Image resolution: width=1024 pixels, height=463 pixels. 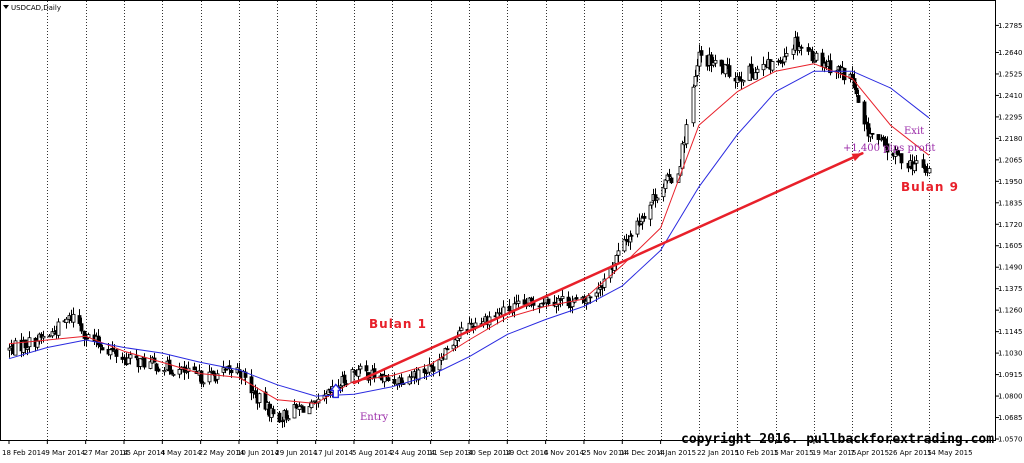 I want to click on time-tick-label: 1 Mar 2015, so click(x=794, y=453).